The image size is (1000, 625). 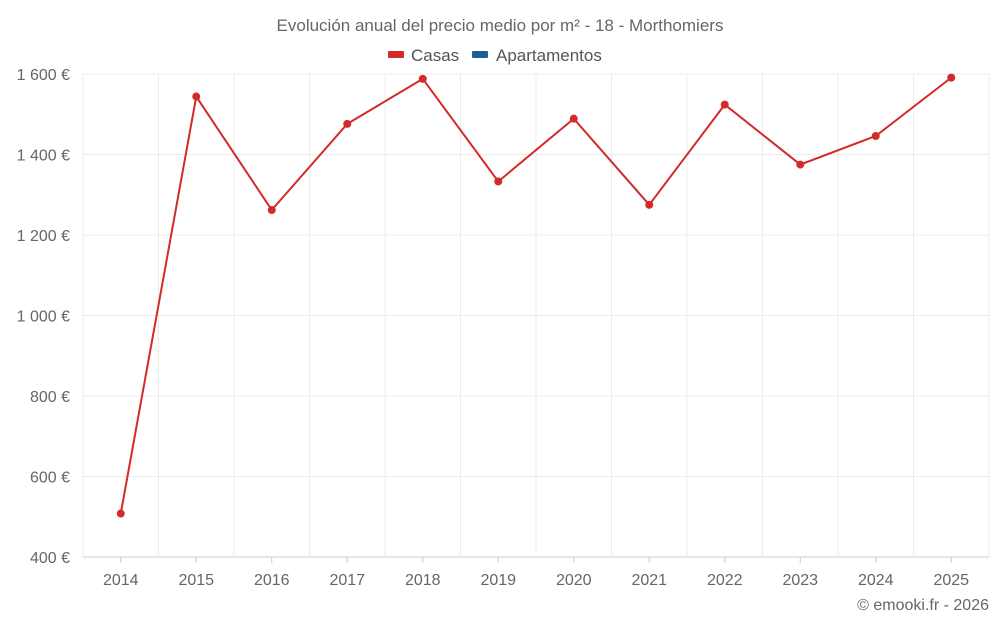 I want to click on y-tick-label: 400 €, so click(x=50, y=558).